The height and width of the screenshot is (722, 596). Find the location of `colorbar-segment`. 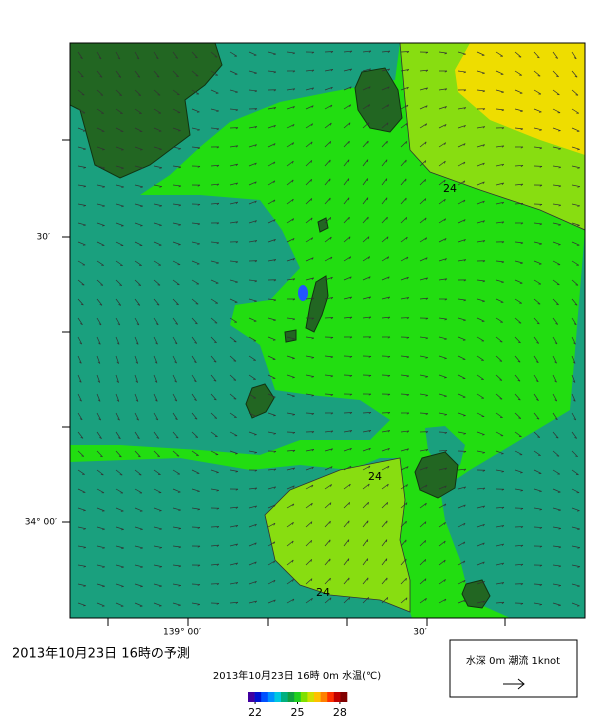

colorbar-segment is located at coordinates (251, 697).